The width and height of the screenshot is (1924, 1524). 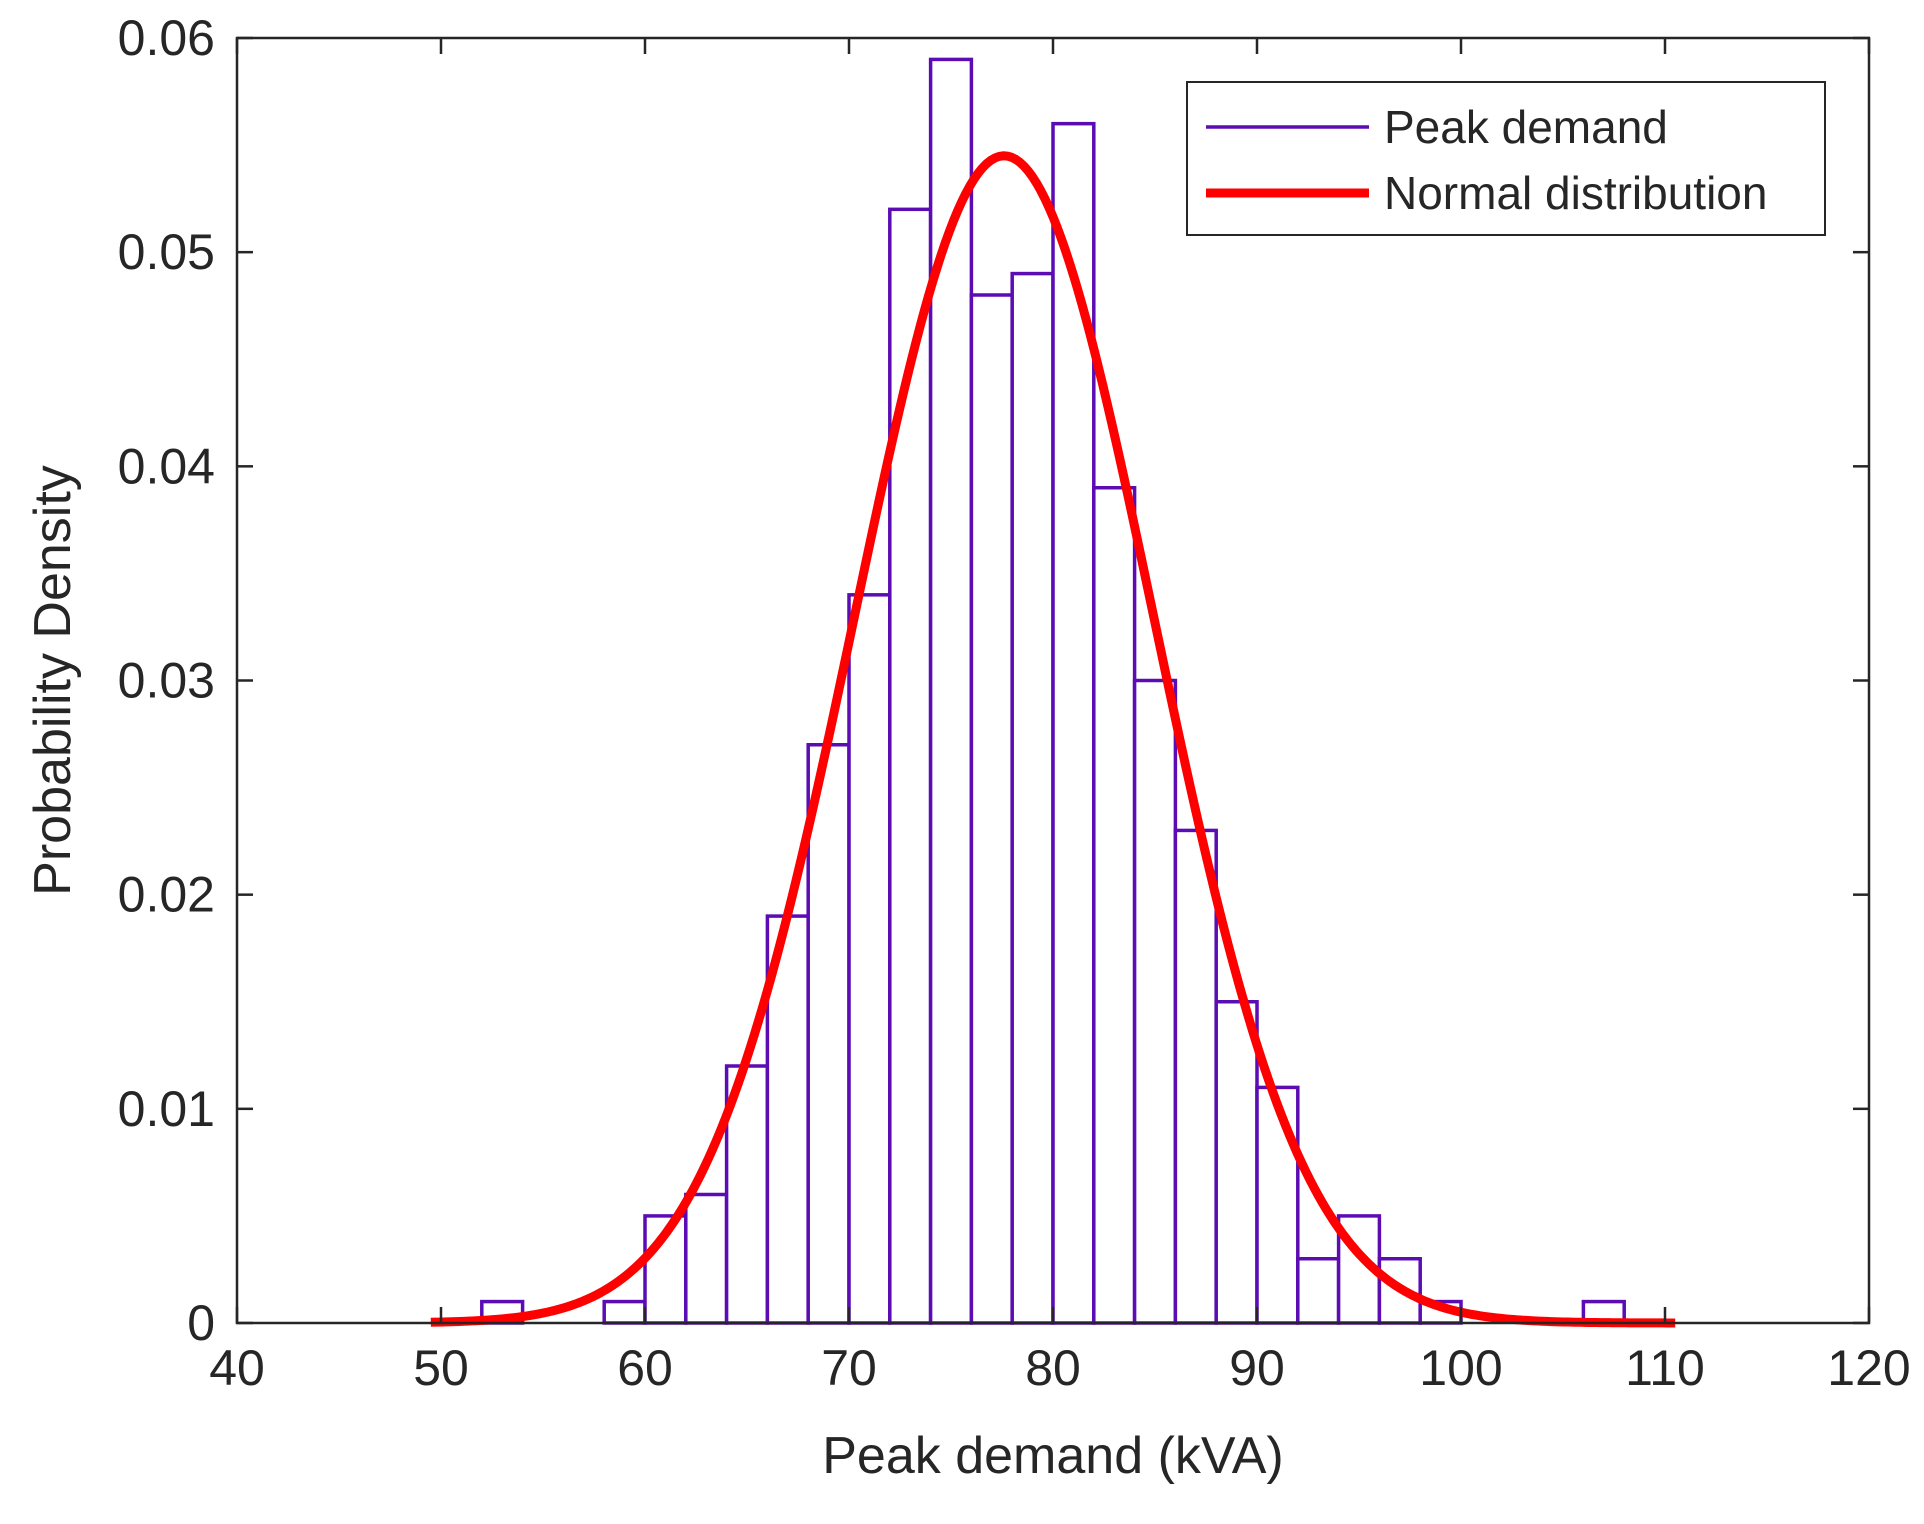 What do you see at coordinates (1053, 1368) in the screenshot?
I see `x-tick-label: 80` at bounding box center [1053, 1368].